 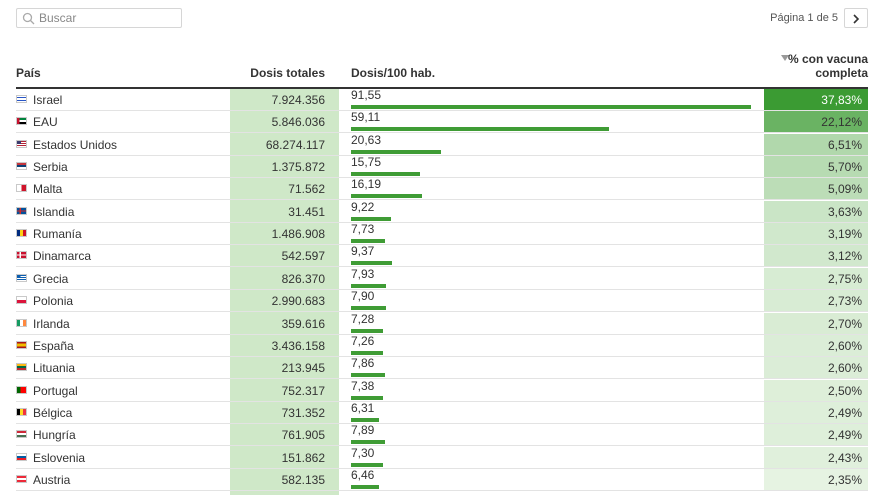 I want to click on doses-per-100: 59,11, so click(x=366, y=117).